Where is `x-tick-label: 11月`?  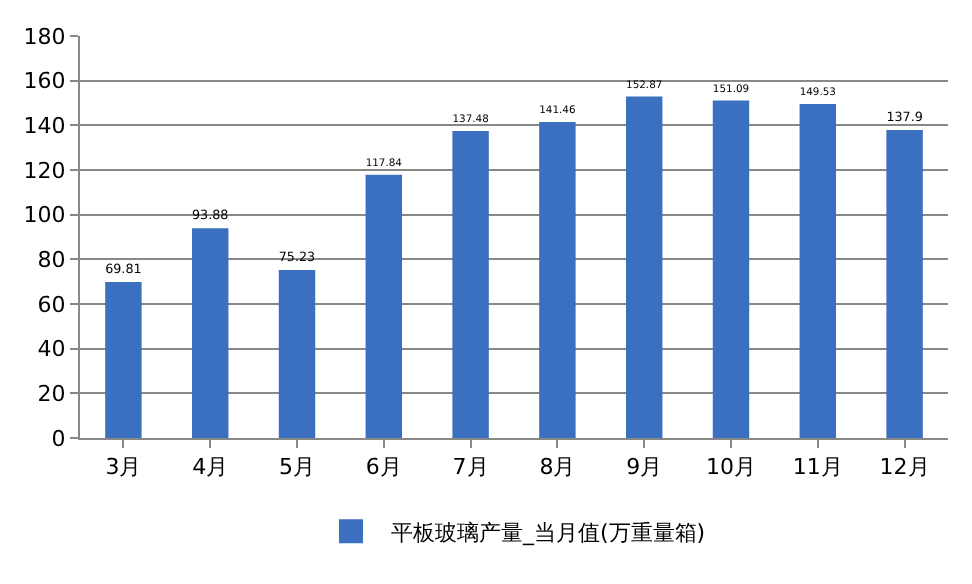 x-tick-label: 11月 is located at coordinates (817, 467).